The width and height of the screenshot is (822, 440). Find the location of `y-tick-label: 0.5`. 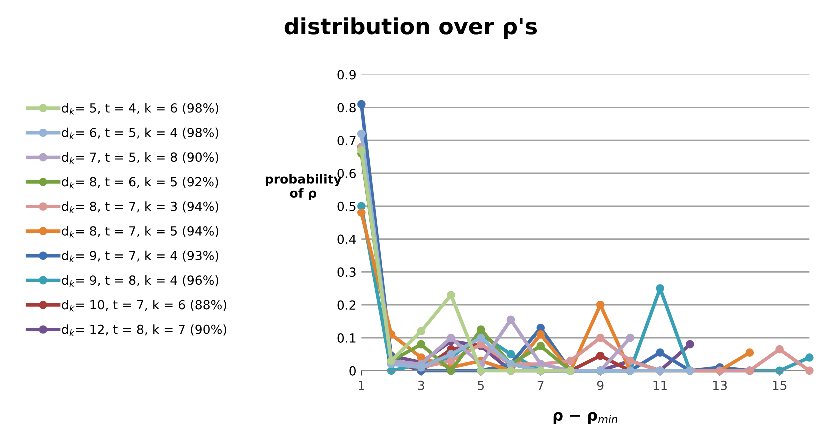

y-tick-label: 0.5 is located at coordinates (347, 207).